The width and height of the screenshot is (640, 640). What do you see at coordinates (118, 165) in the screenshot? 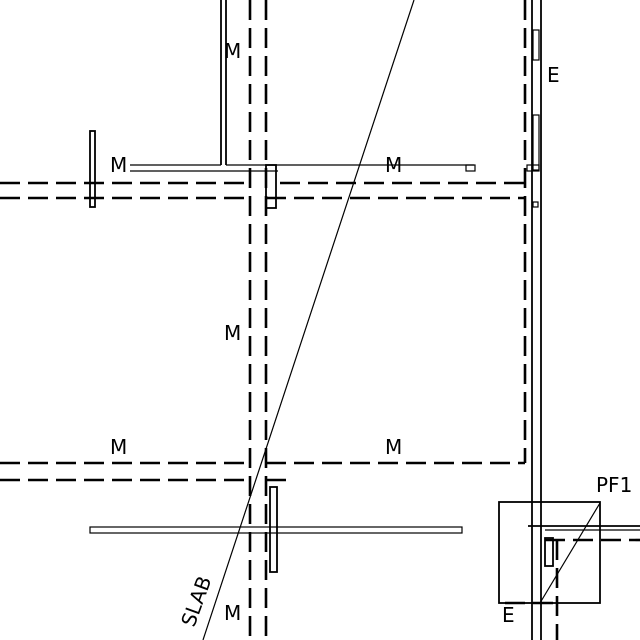
I see `label-m-left: M` at bounding box center [118, 165].